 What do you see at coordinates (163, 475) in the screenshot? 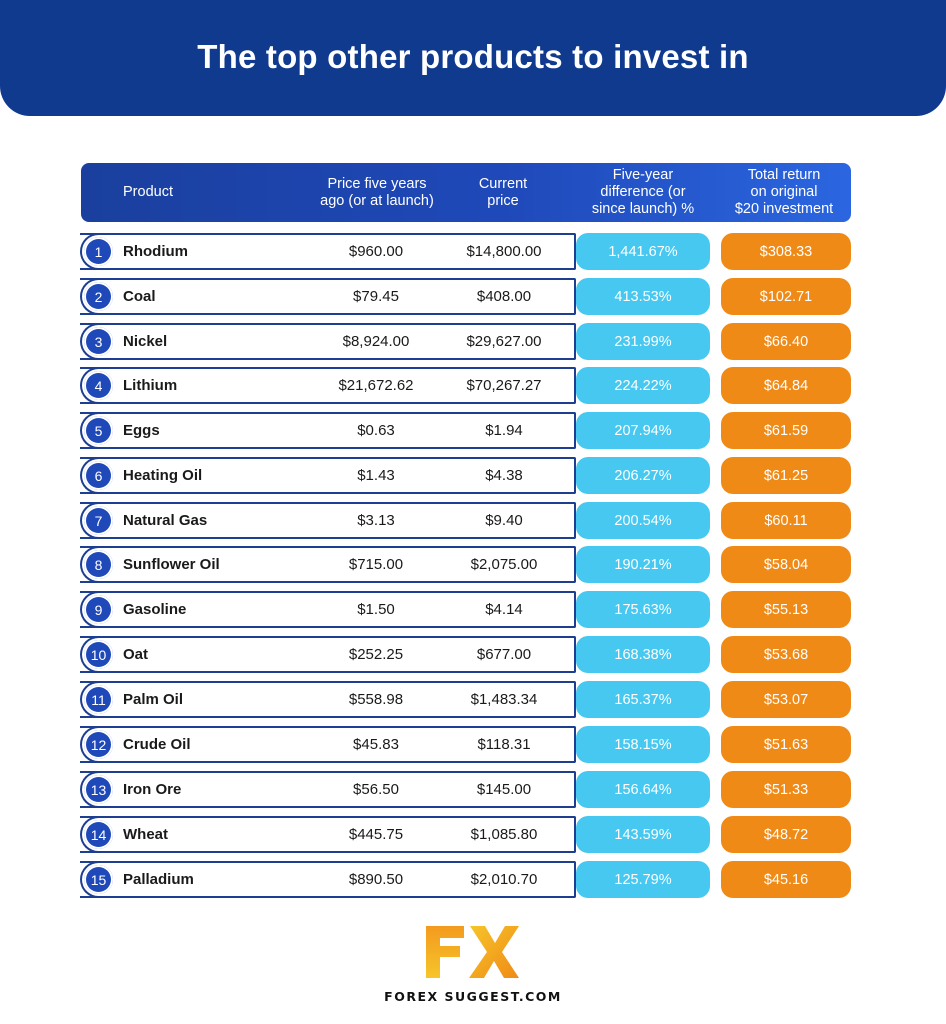
I see `product-name: Heating Oil` at bounding box center [163, 475].